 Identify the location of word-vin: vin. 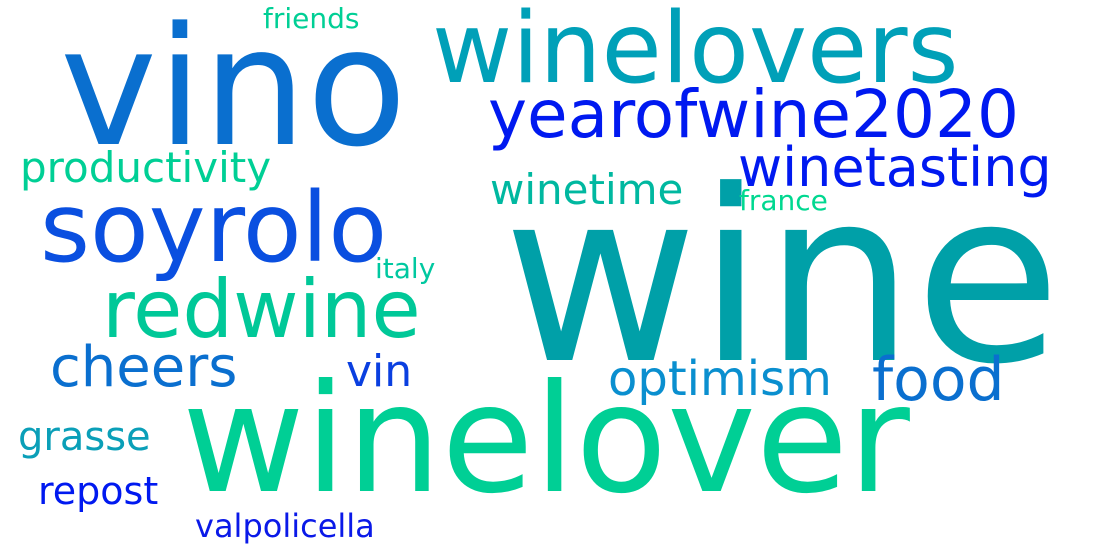
(379, 371).